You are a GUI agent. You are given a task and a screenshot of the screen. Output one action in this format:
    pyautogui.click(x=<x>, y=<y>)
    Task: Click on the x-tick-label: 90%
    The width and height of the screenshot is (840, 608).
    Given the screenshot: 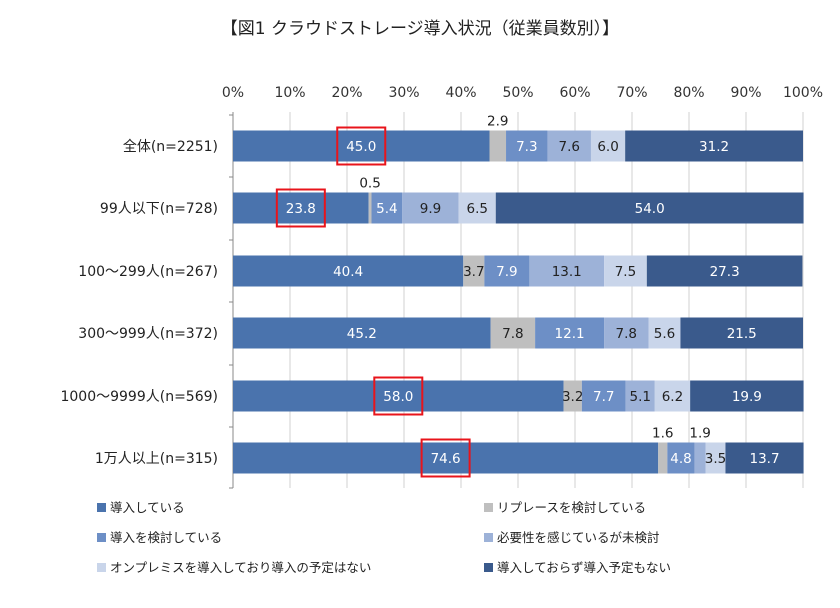 What is the action you would take?
    pyautogui.click(x=745, y=93)
    